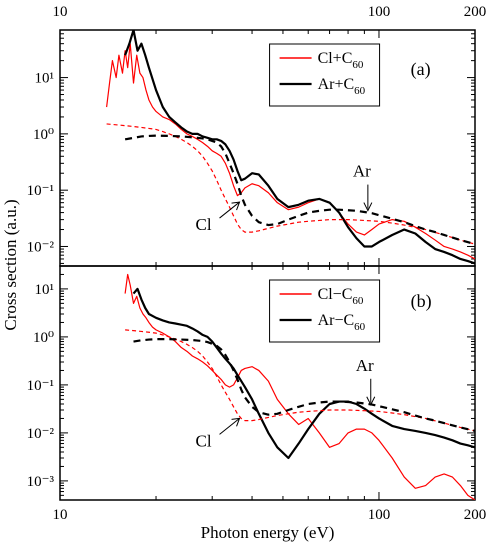  I want to click on y-tick-label: 10⁻³, so click(41, 482).